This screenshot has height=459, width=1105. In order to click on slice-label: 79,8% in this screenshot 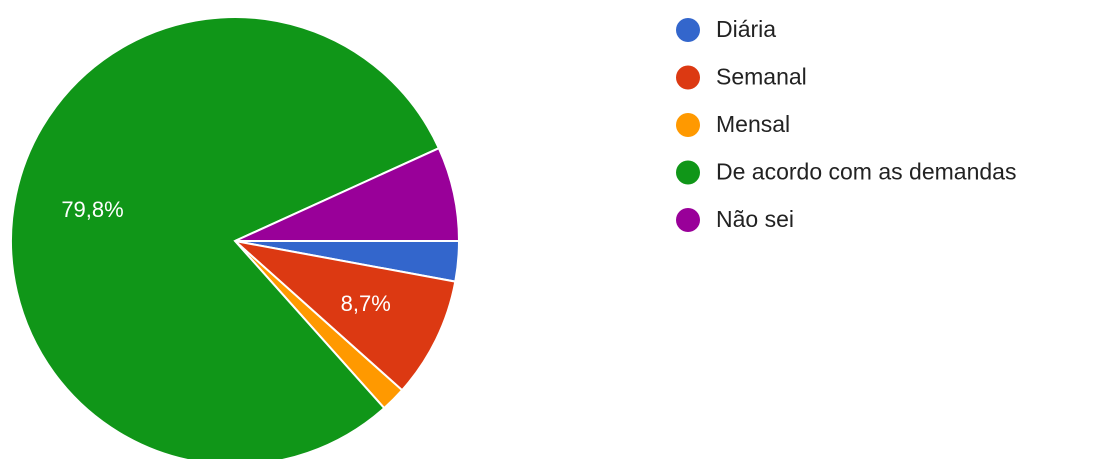, I will do `click(92, 209)`.